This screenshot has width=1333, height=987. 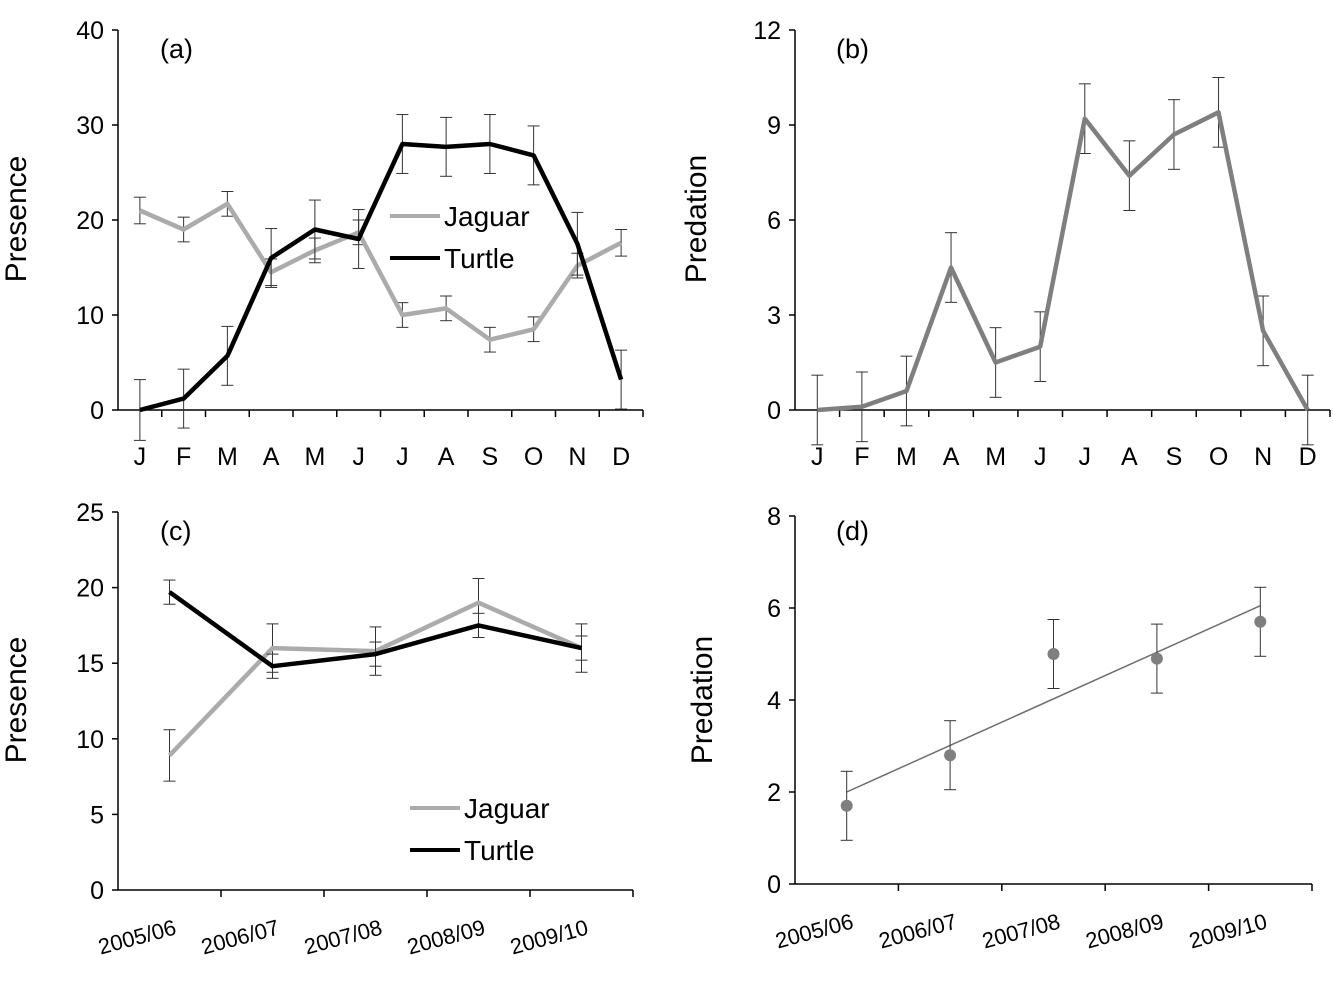 What do you see at coordinates (774, 126) in the screenshot?
I see `y-tick-label: 9` at bounding box center [774, 126].